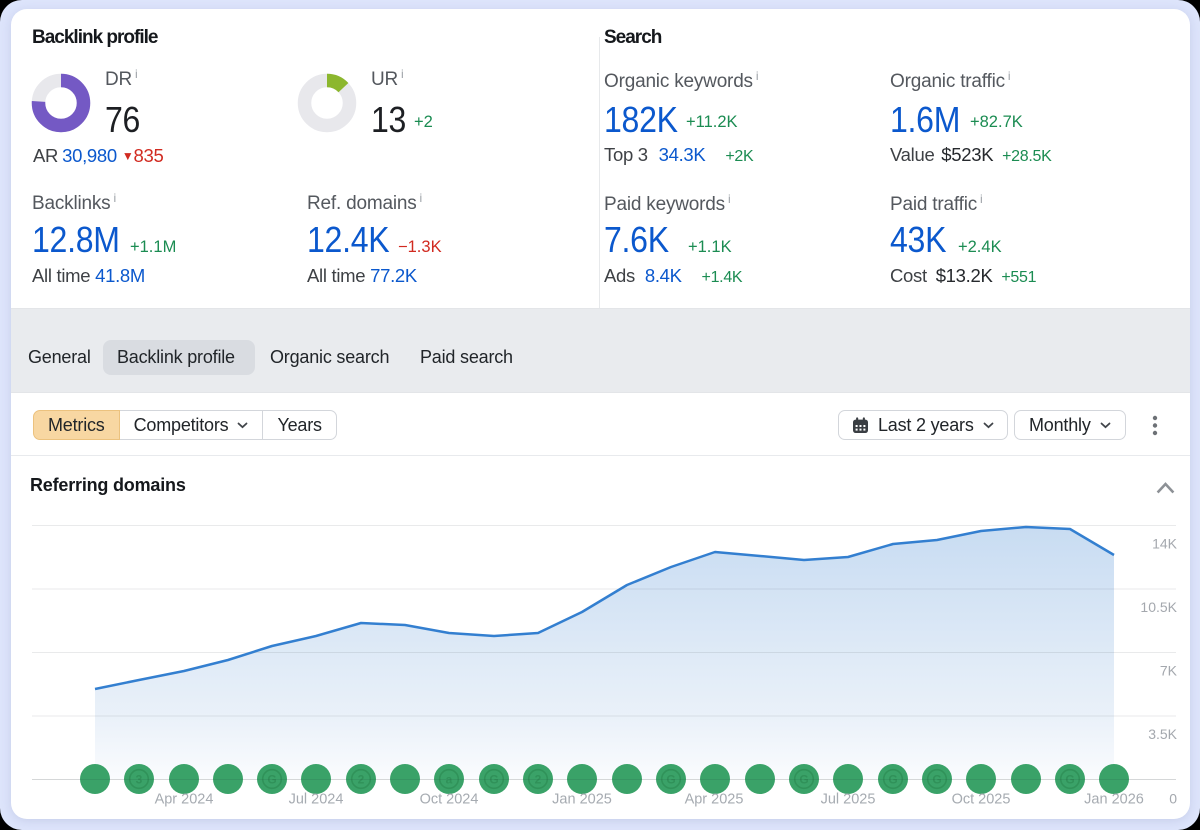 The height and width of the screenshot is (830, 1200). Describe the element at coordinates (848, 800) in the screenshot. I see `svg-text: Jul 2025` at that location.